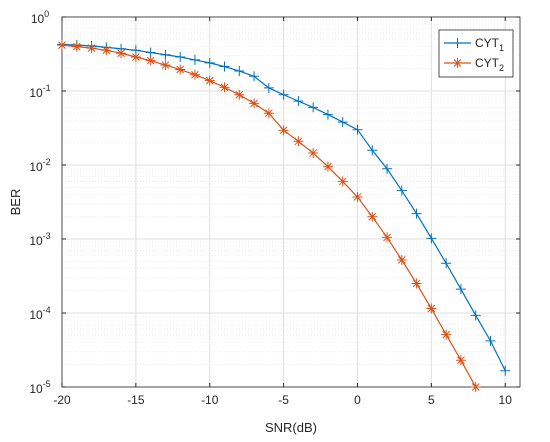 The height and width of the screenshot is (442, 550). What do you see at coordinates (357, 400) in the screenshot?
I see `x-tick-label: 0` at bounding box center [357, 400].